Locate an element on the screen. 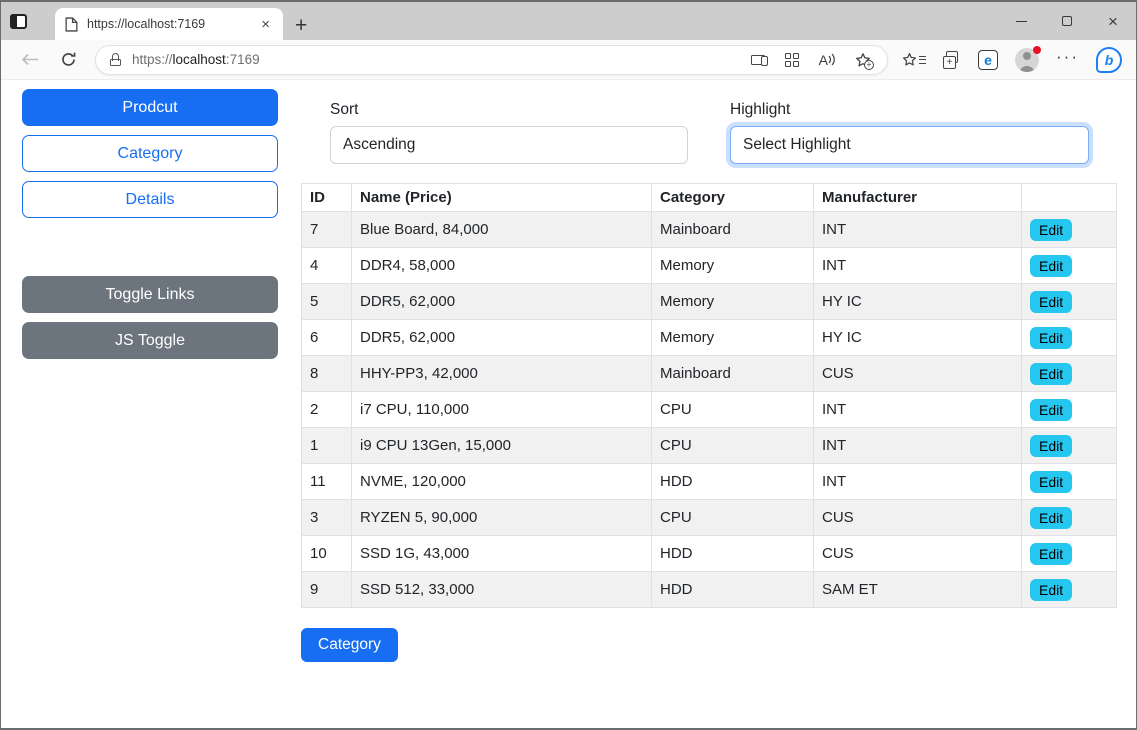  favorites-star-icon is located at coordinates (910, 59).